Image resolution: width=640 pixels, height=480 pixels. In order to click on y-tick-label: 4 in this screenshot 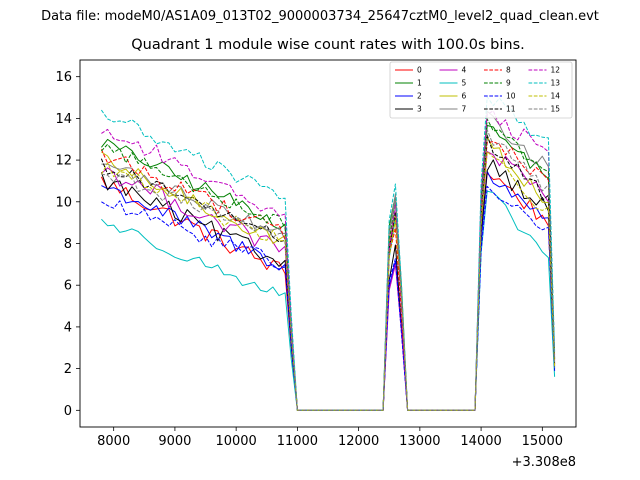, I will do `click(68, 327)`.